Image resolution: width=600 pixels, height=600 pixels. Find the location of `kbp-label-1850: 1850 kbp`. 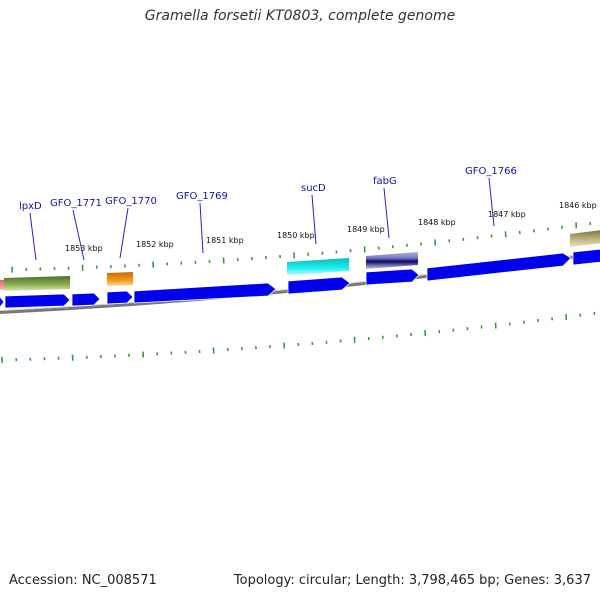

kbp-label-1850: 1850 kbp is located at coordinates (296, 235).